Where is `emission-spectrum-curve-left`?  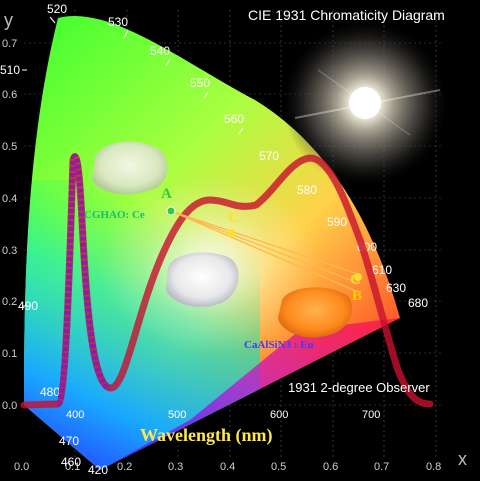 emission-spectrum-curve-left is located at coordinates (83, 280).